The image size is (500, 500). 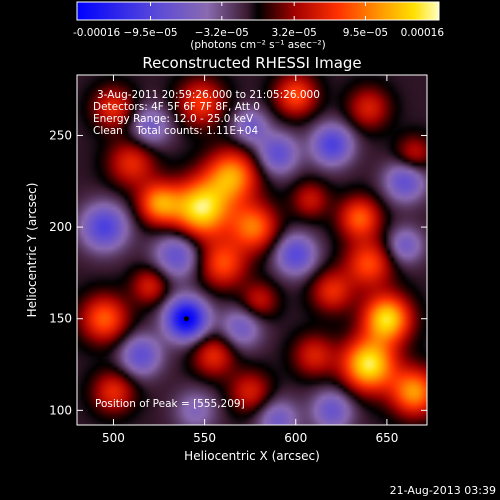 What do you see at coordinates (60, 227) in the screenshot?
I see `y-tick-label: 200` at bounding box center [60, 227].